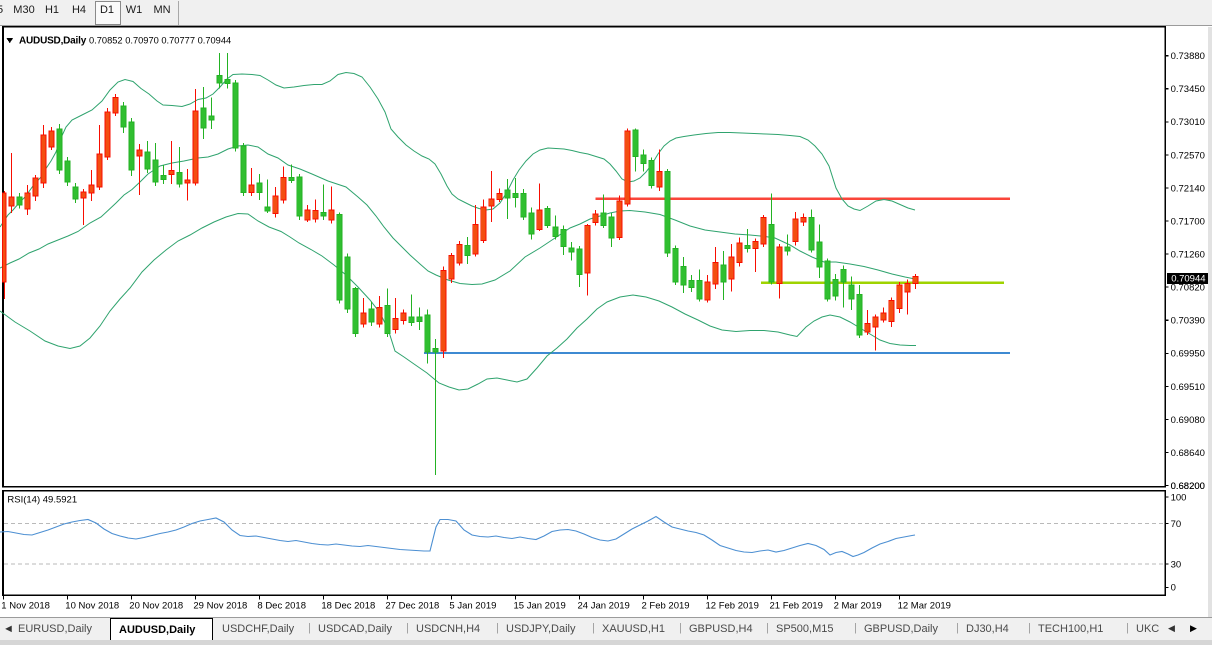 The image size is (1212, 645). I want to click on svg-text: 0.70944, so click(1188, 279).